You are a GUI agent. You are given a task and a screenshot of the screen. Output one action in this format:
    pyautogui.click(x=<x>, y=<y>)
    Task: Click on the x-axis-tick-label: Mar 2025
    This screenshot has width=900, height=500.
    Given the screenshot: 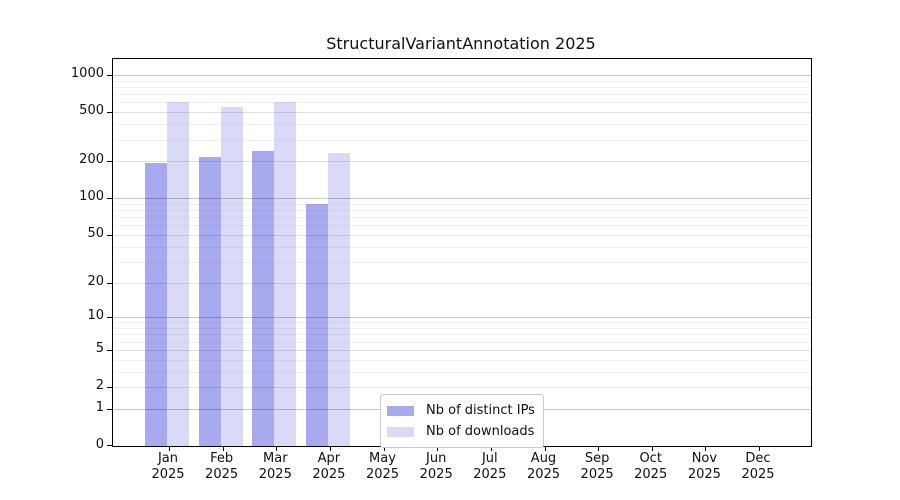 What is the action you would take?
    pyautogui.click(x=275, y=466)
    